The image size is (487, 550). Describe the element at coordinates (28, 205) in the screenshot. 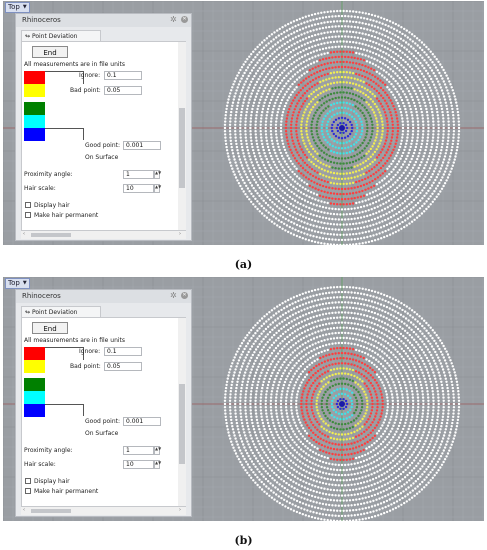

I see `display-hair-checkbox` at that location.